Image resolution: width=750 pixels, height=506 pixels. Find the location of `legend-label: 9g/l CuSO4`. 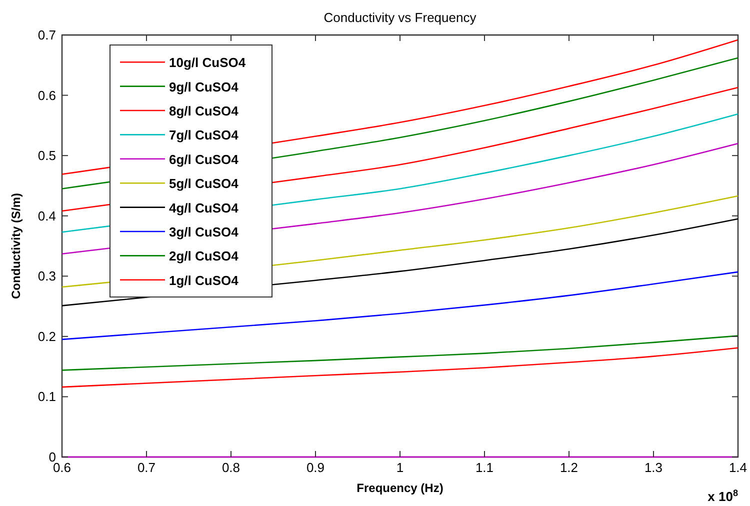

legend-label: 9g/l CuSO4 is located at coordinates (204, 86).